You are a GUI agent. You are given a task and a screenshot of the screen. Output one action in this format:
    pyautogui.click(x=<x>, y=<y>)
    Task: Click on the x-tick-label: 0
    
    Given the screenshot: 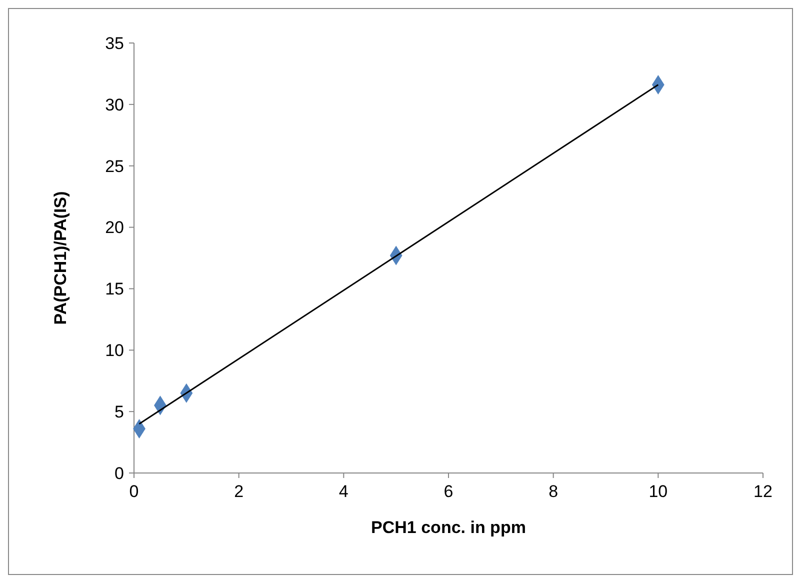 What is the action you would take?
    pyautogui.click(x=134, y=491)
    